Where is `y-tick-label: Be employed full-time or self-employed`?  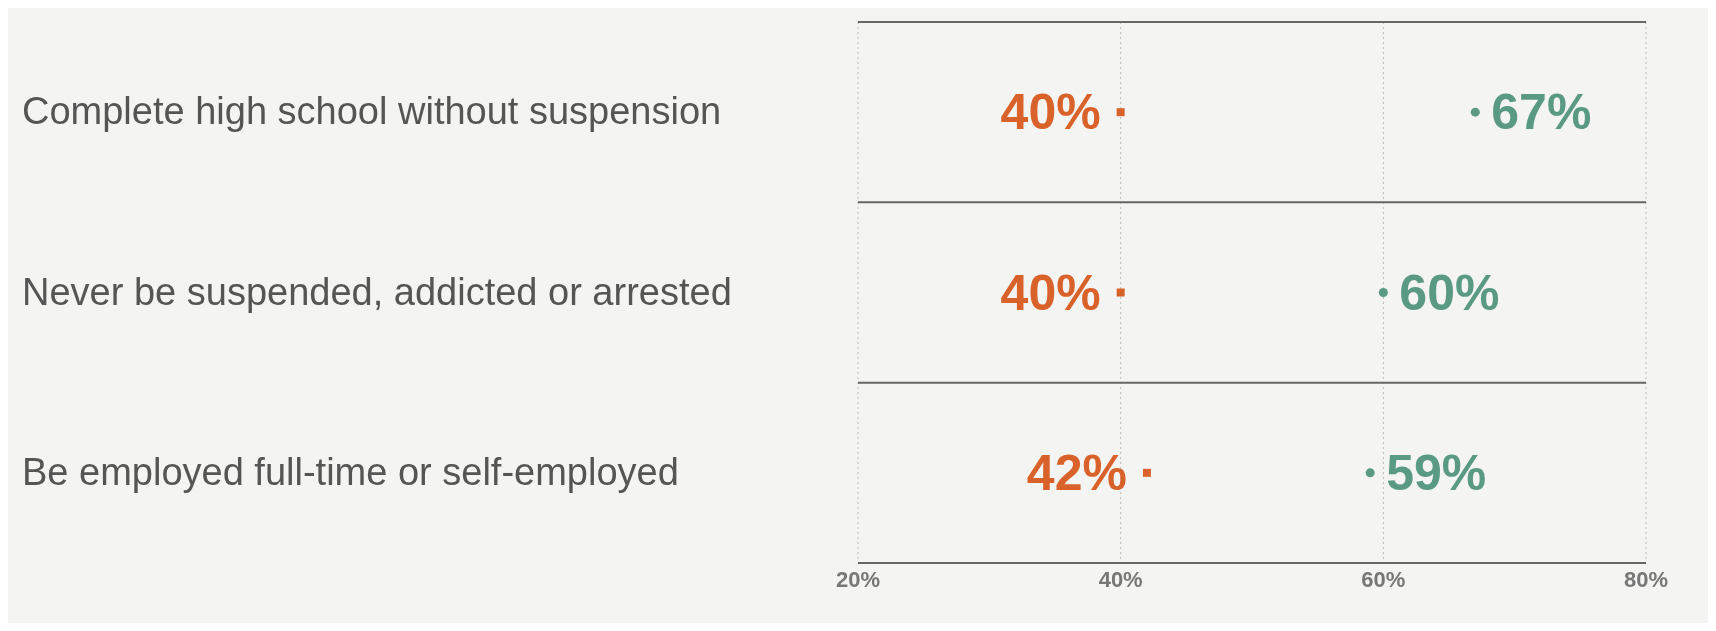 y-tick-label: Be employed full-time or self-employed is located at coordinates (350, 471).